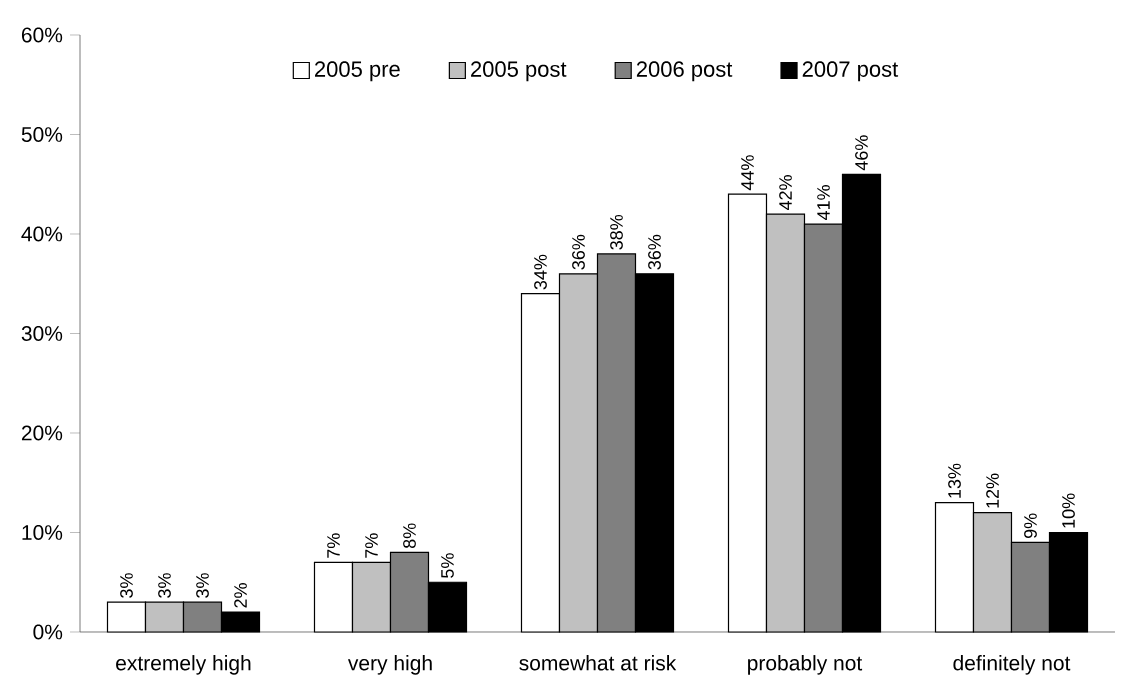  Describe the element at coordinates (48, 632) in the screenshot. I see `y-tick-label: 0%` at that location.